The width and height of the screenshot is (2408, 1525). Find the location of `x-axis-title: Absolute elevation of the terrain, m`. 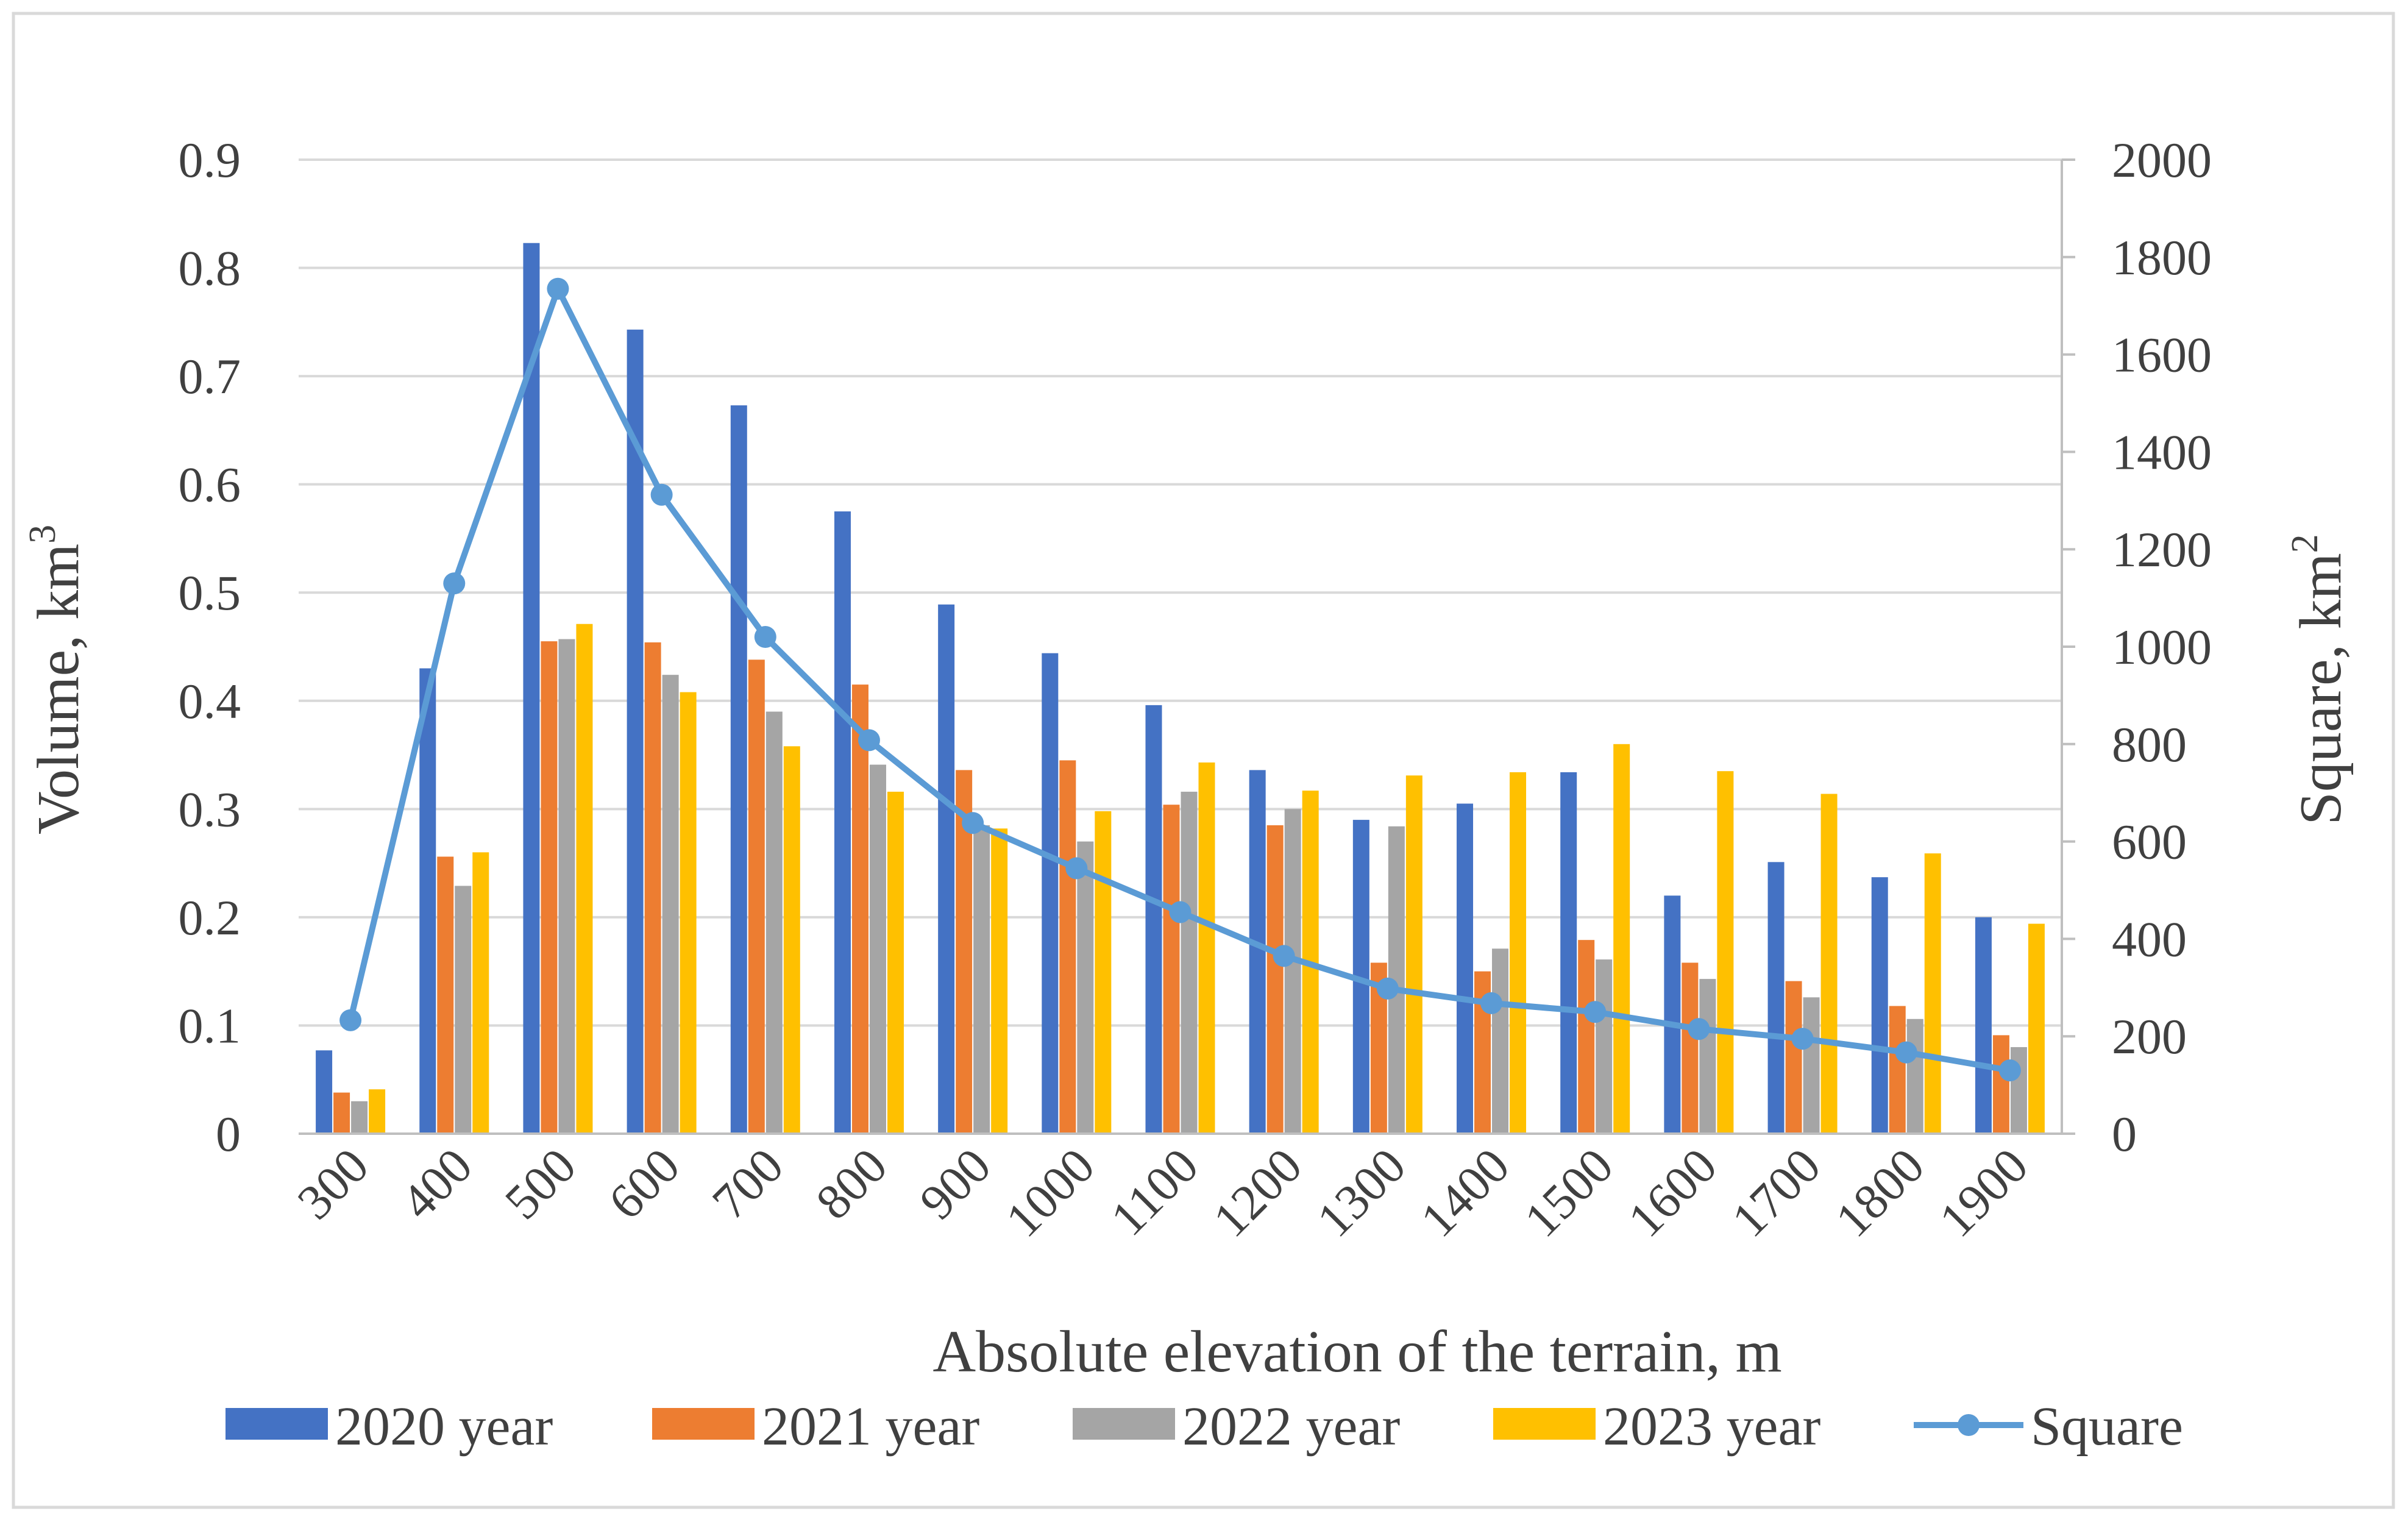

x-axis-title: Absolute elevation of the terrain, m is located at coordinates (1356, 1352).